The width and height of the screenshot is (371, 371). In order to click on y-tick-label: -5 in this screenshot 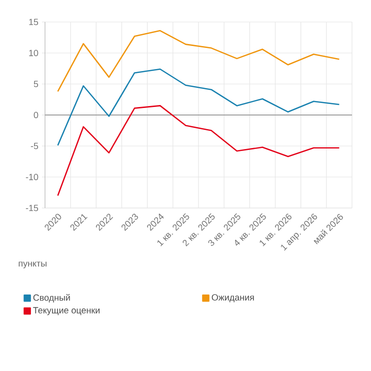, I will do `click(34, 146)`.